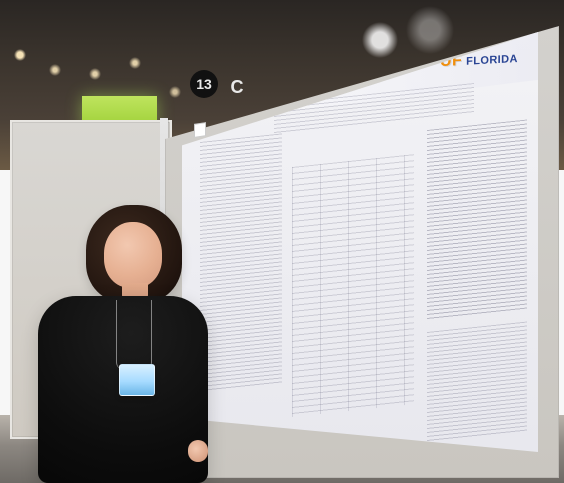 The height and width of the screenshot is (483, 564). What do you see at coordinates (200, 130) in the screenshot?
I see `poster-small-tag` at bounding box center [200, 130].